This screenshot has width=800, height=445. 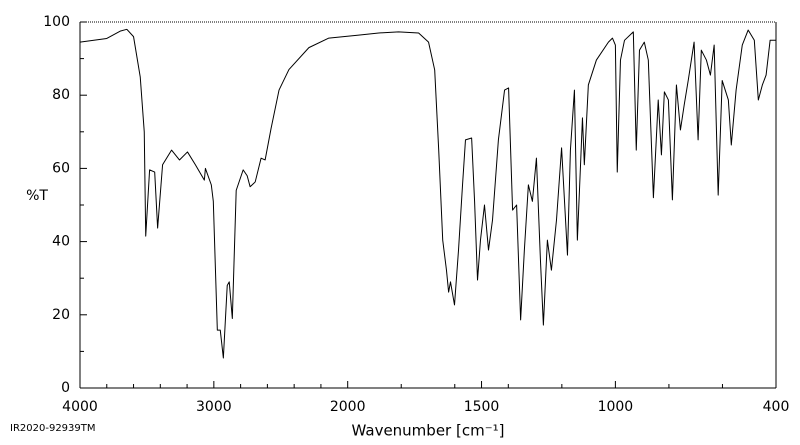 I want to click on x-tick-label: 1000, so click(x=616, y=407).